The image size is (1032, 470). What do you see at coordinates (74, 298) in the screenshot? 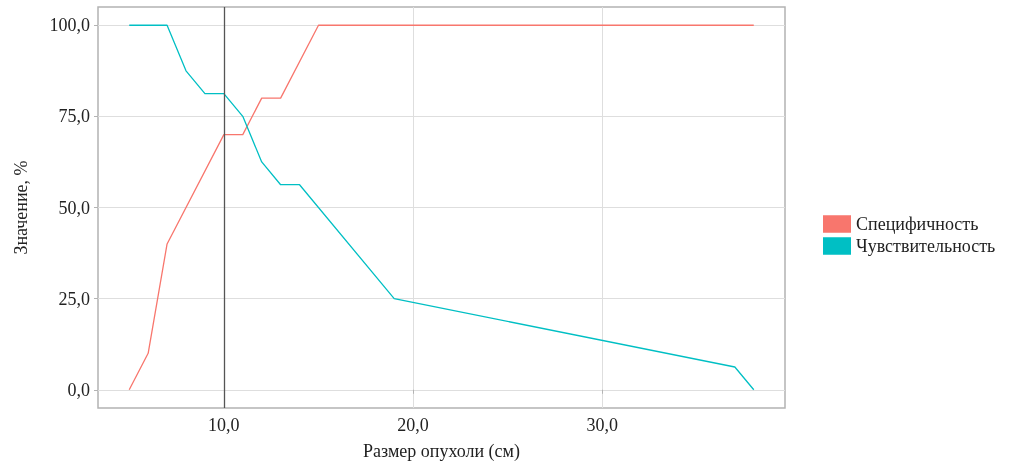
I see `y-tick-label: 25,0` at bounding box center [74, 298].